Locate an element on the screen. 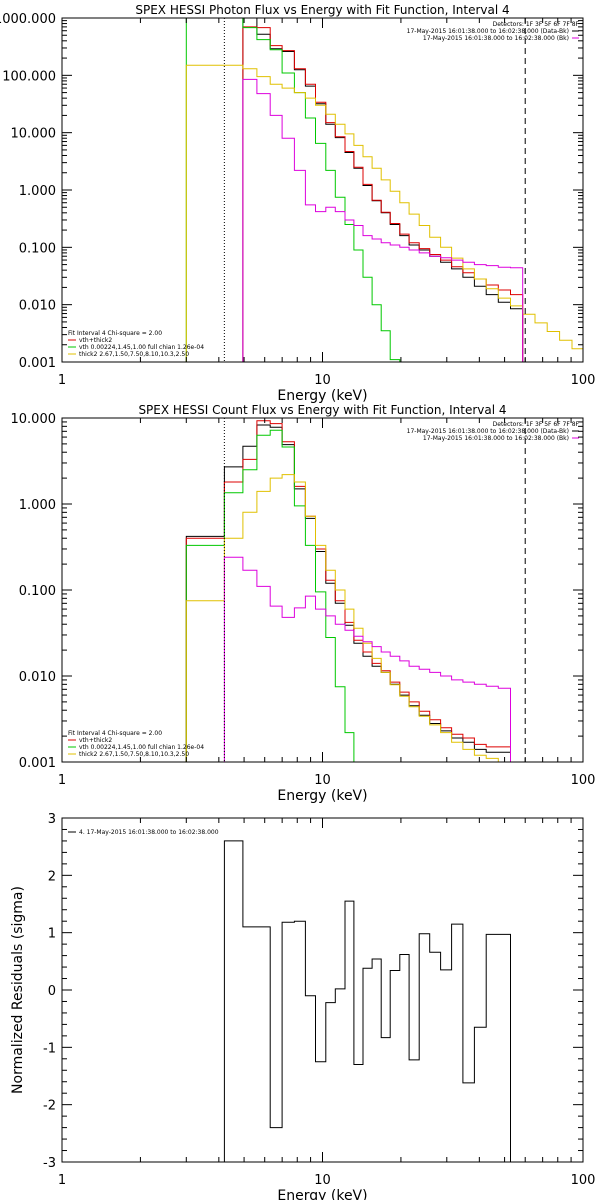 The image size is (600, 1200). series-data is located at coordinates (383, 190).